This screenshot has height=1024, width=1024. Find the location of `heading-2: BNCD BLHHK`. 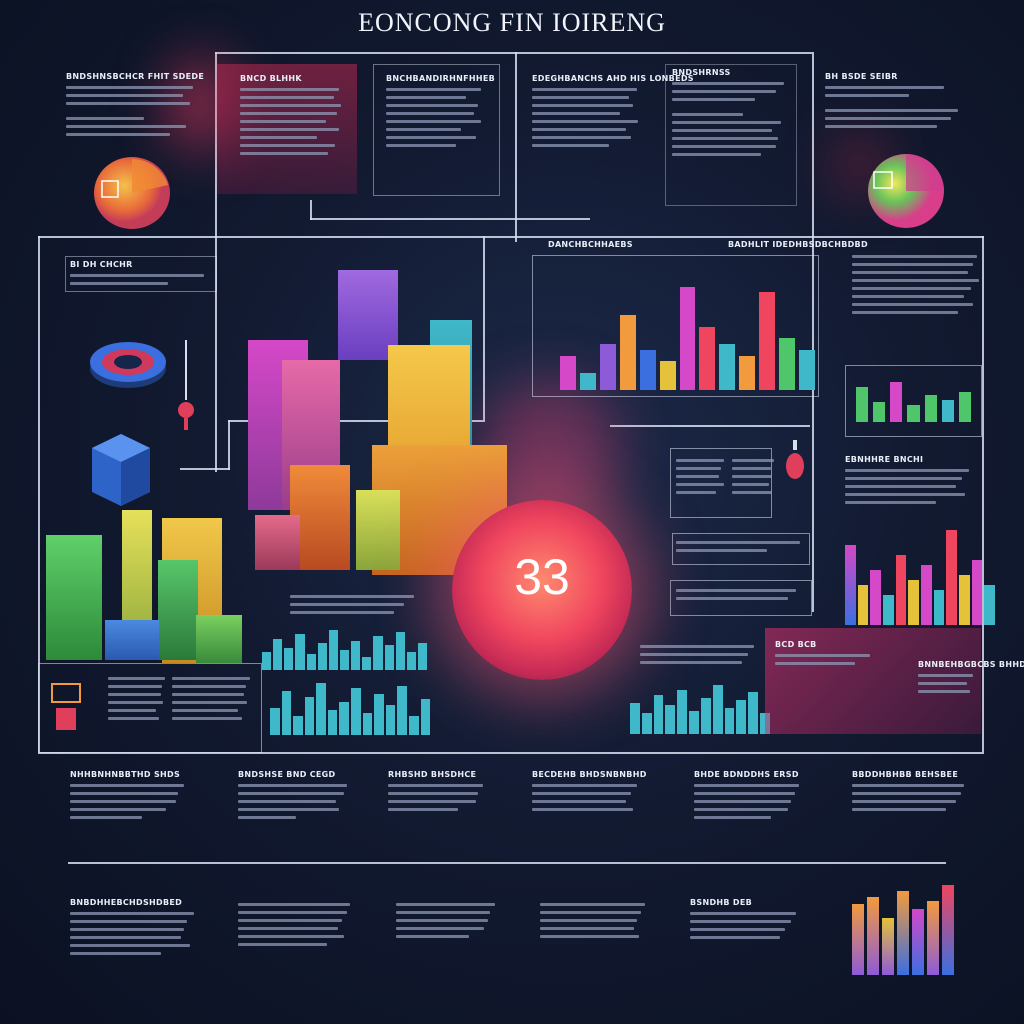

heading-2: BNCD BLHHK is located at coordinates (271, 78).